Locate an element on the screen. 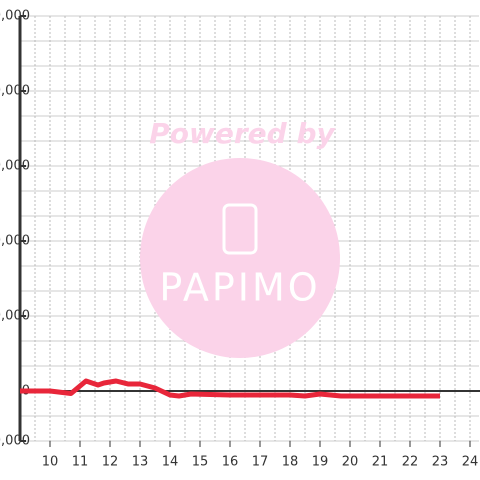 This screenshot has width=480, height=480. y-tick-label: 60,000 is located at coordinates (15, 241).